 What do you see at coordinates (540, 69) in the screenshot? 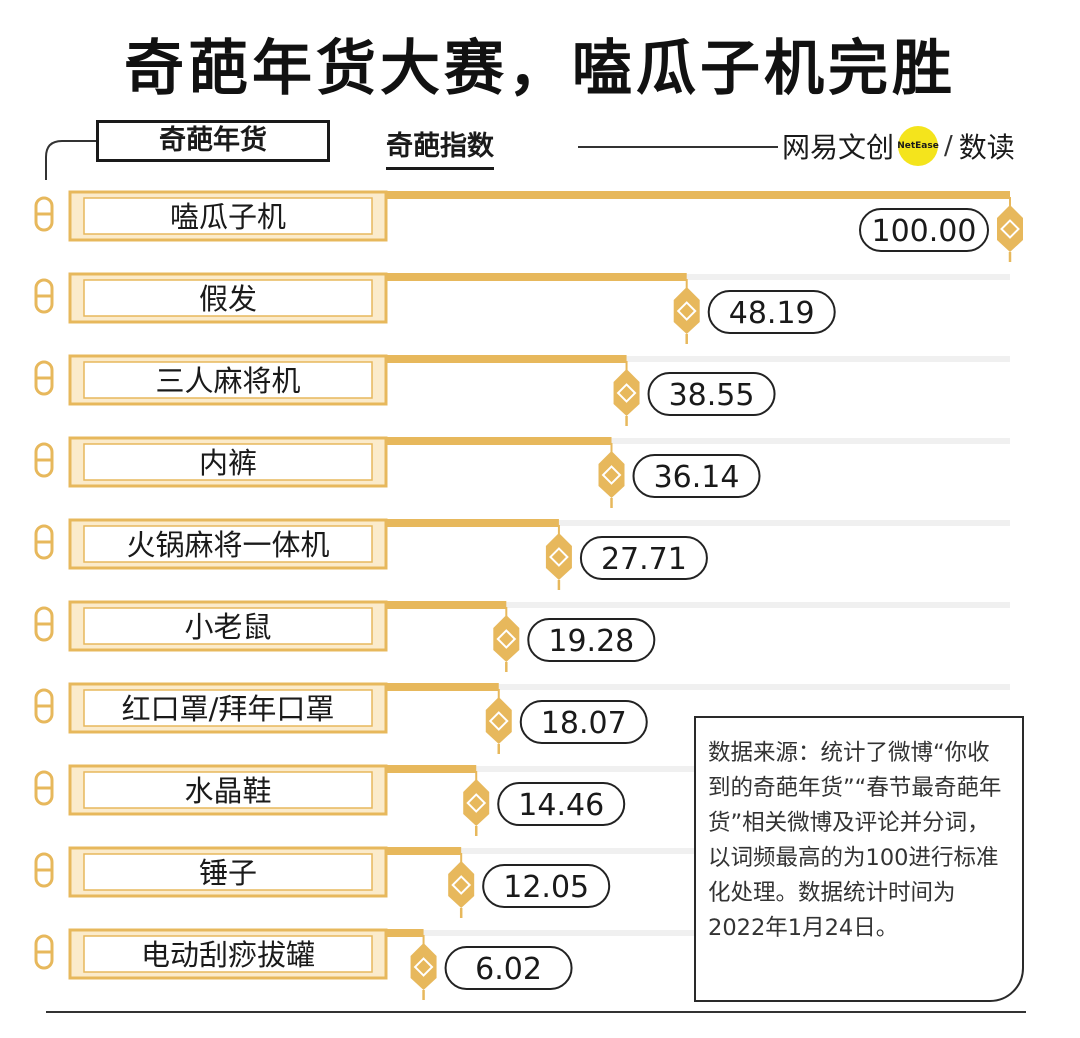
I see `chart-title: 奇葩年货大赛，嗑瓜子机完胜` at bounding box center [540, 69].